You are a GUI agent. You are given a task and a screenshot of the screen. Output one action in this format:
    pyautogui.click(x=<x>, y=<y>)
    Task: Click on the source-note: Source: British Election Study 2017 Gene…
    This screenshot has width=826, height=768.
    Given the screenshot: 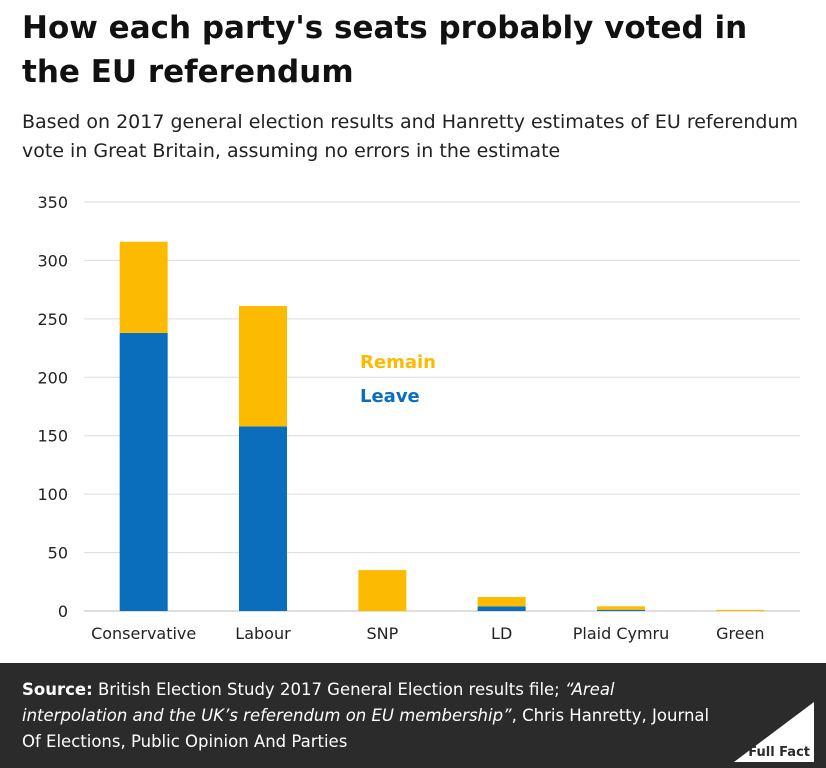 What is the action you would take?
    pyautogui.click(x=372, y=716)
    